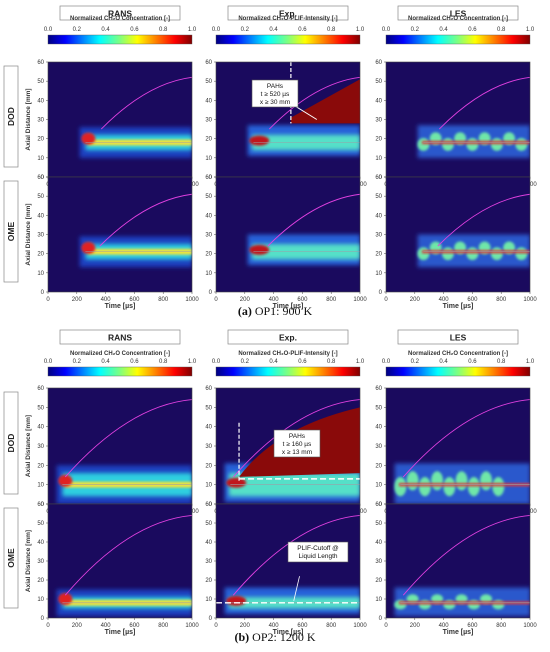 This screenshot has width=550, height=652. Describe the element at coordinates (120, 119) in the screenshot. I see `panel-background` at that location.